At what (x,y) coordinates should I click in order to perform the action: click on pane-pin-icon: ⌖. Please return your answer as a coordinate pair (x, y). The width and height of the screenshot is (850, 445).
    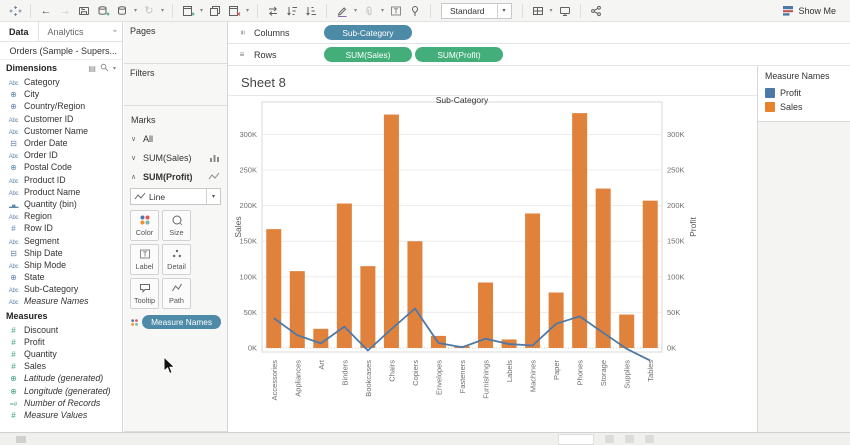
    Looking at the image, I should click on (115, 31).